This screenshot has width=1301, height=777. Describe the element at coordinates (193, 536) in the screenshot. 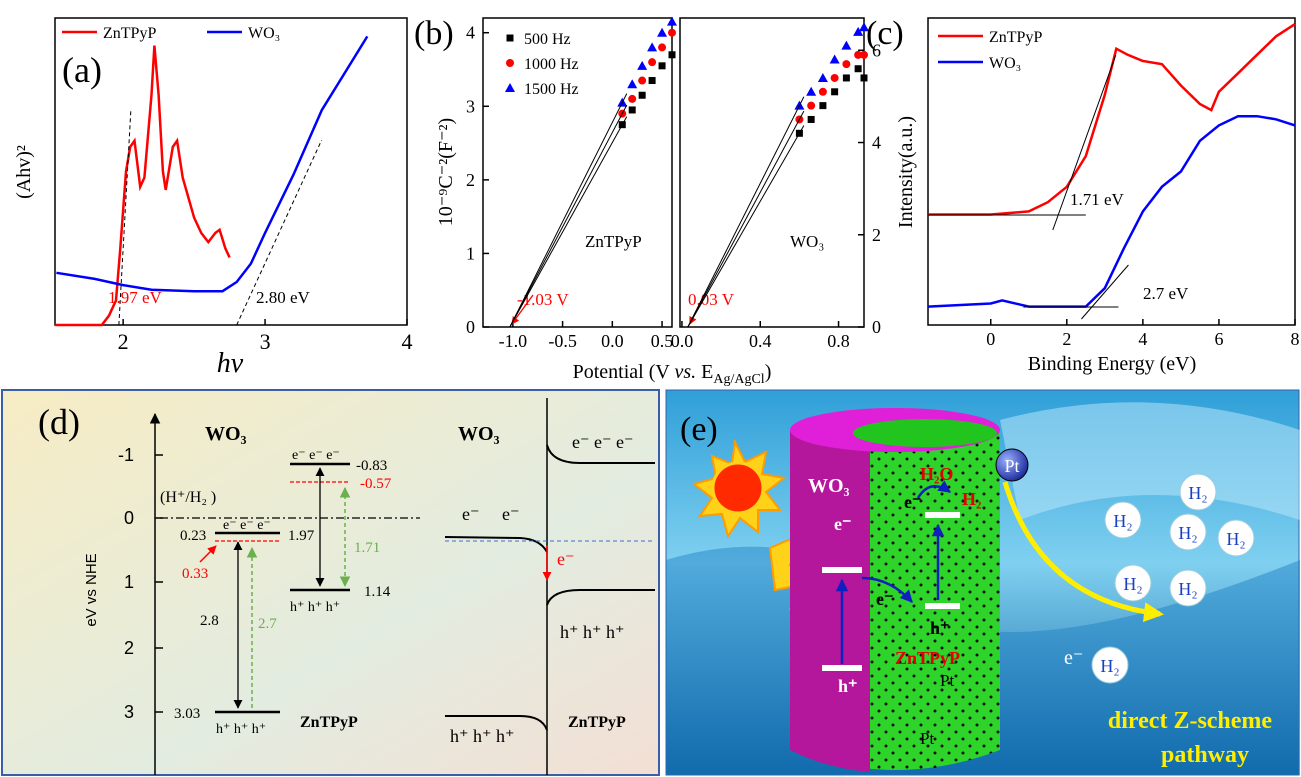

I see `level-label: 0.23` at that location.